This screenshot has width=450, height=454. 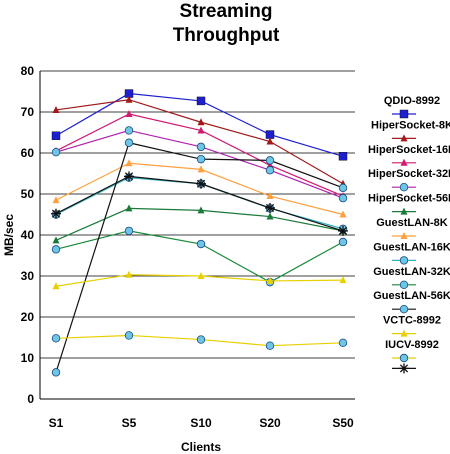 I want to click on point-guestlan-56k-s20, so click(x=270, y=160).